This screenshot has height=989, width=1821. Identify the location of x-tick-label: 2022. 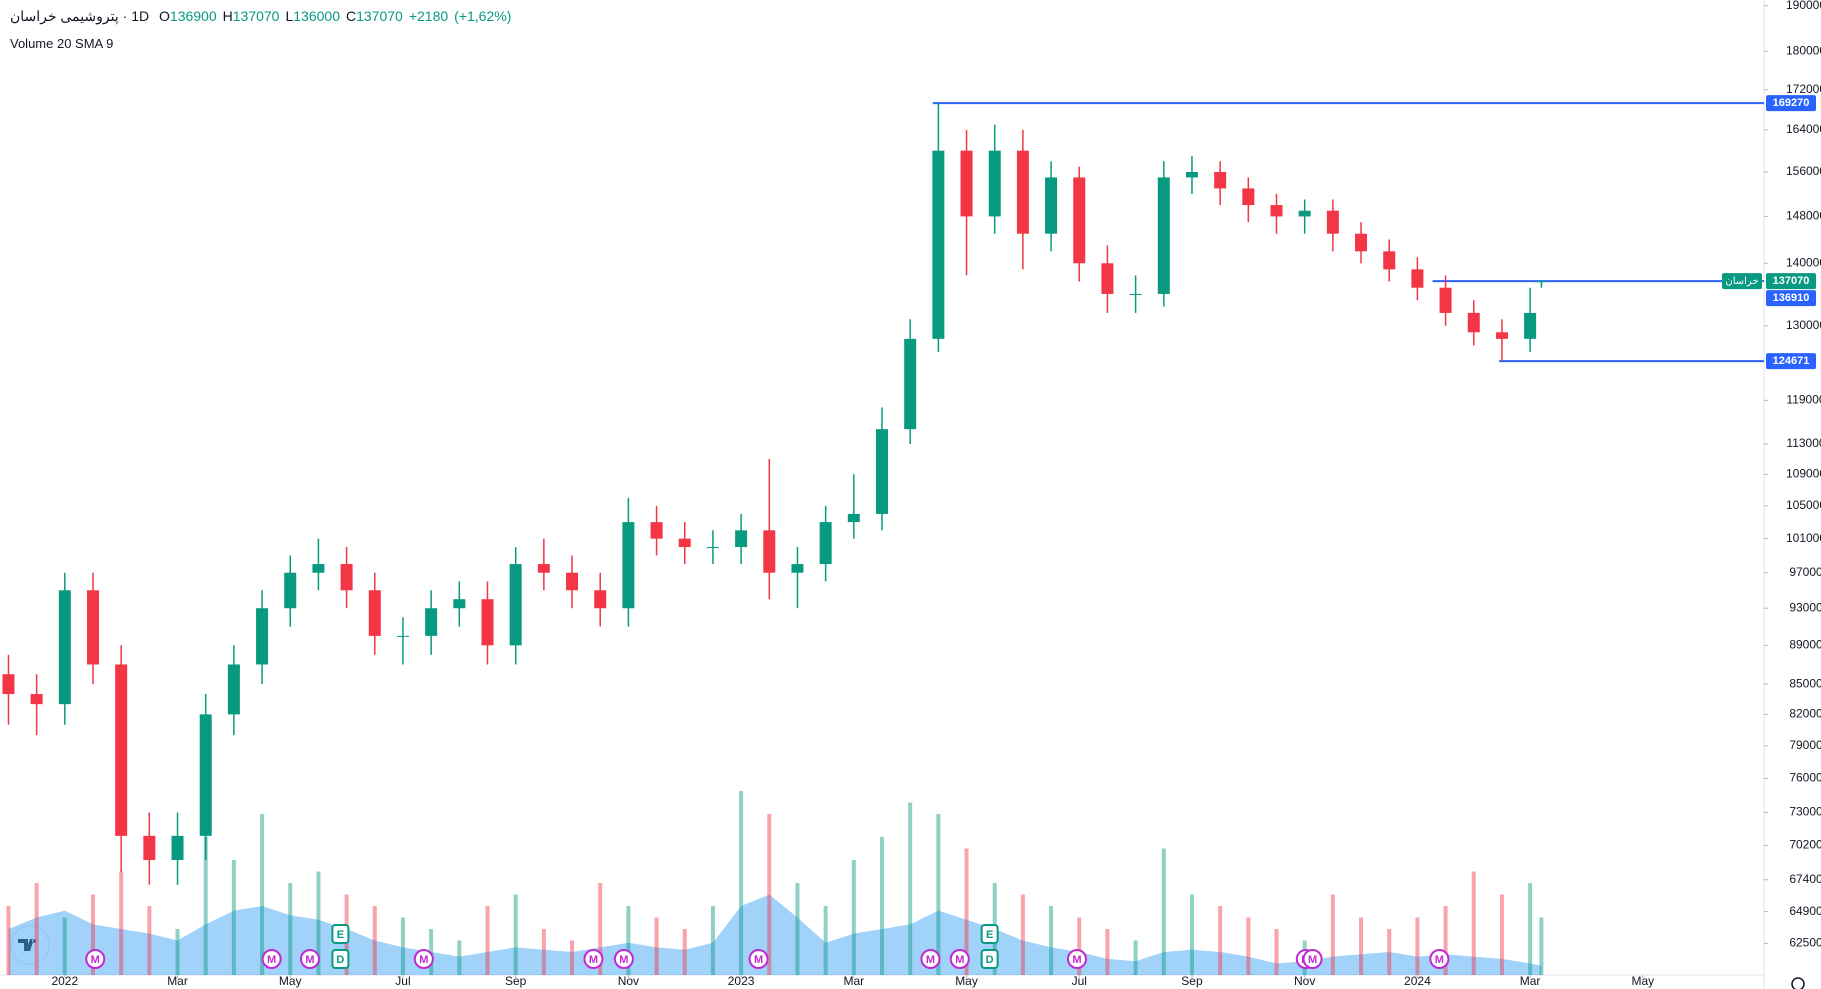
(64, 981).